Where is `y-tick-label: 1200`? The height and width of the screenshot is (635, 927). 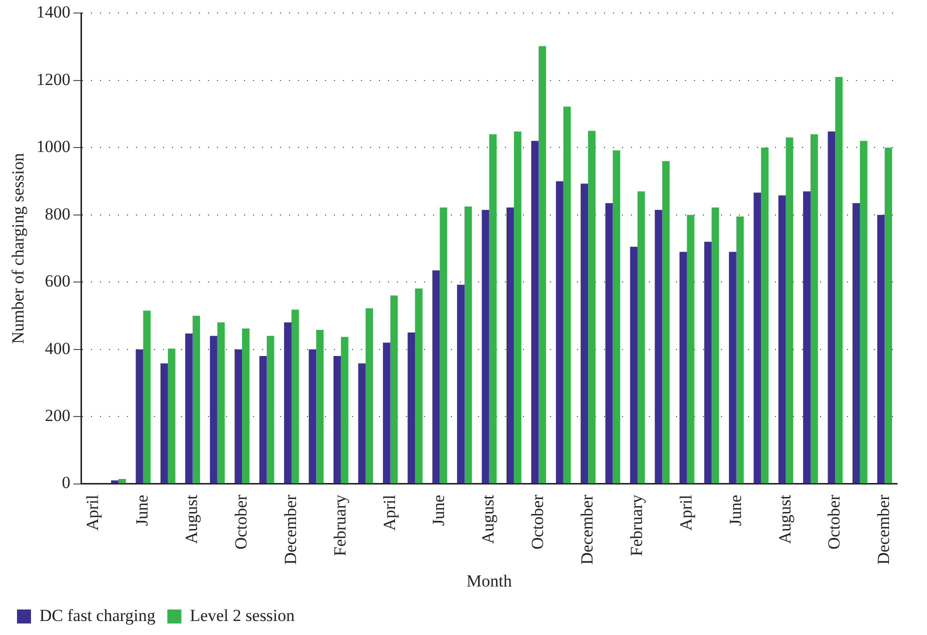
y-tick-label: 1200 is located at coordinates (53, 79).